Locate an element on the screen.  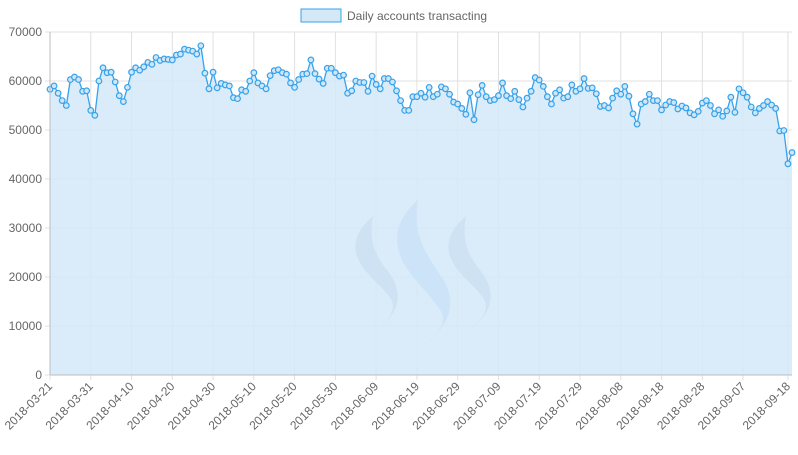
legend-swatch is located at coordinates (321, 15).